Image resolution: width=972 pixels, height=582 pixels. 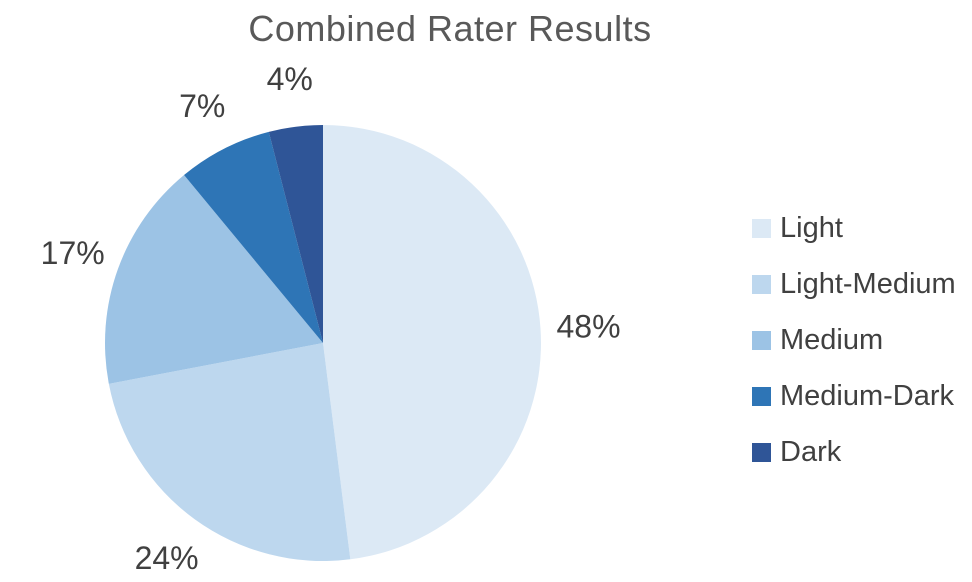 I want to click on legend-item-medium: Medium, so click(x=854, y=340).